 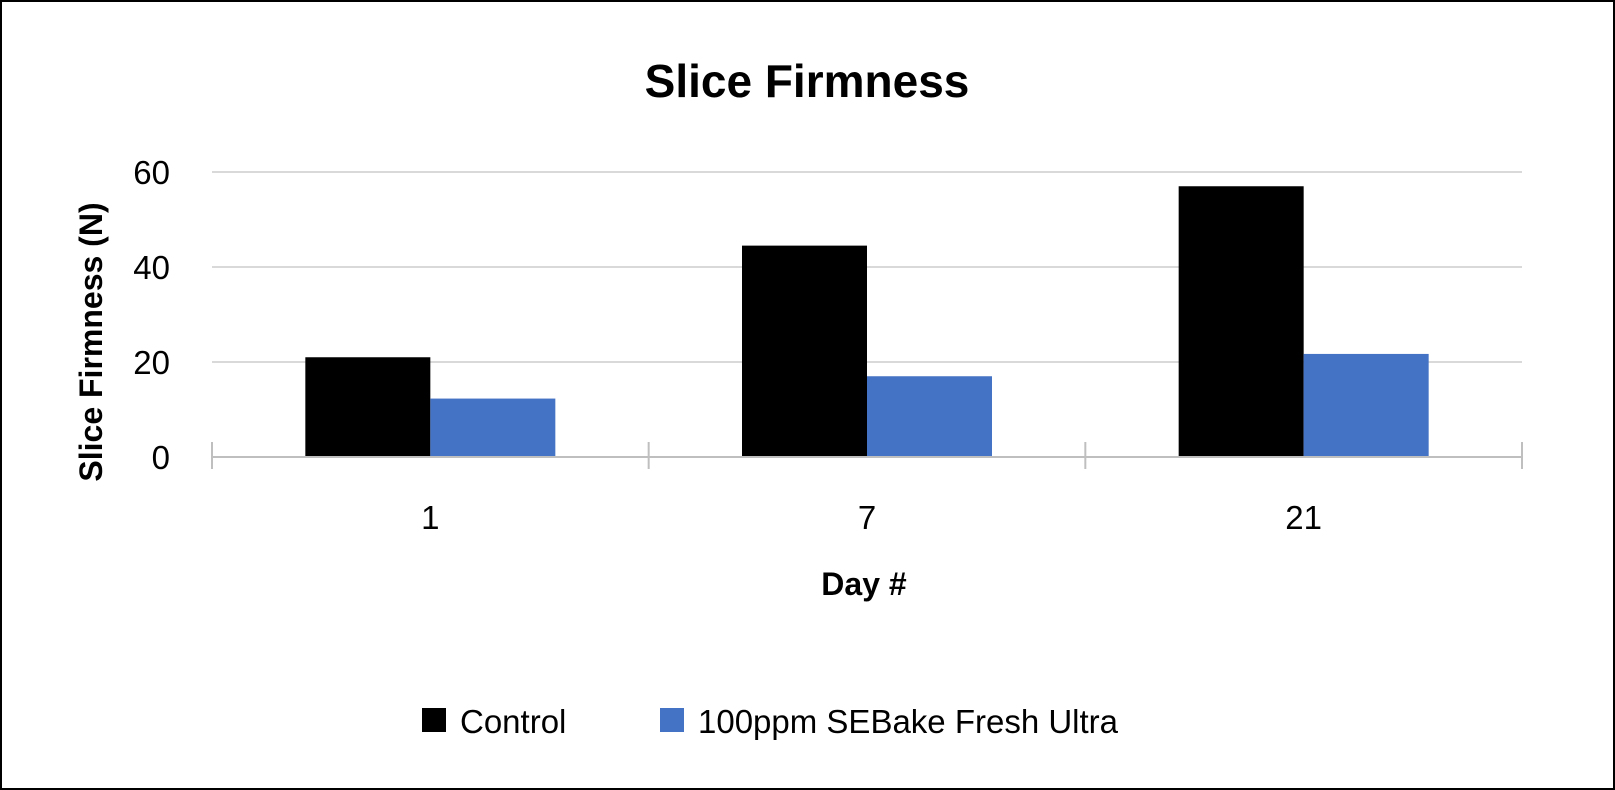 I want to click on y-tick-label: 20, so click(x=151, y=362).